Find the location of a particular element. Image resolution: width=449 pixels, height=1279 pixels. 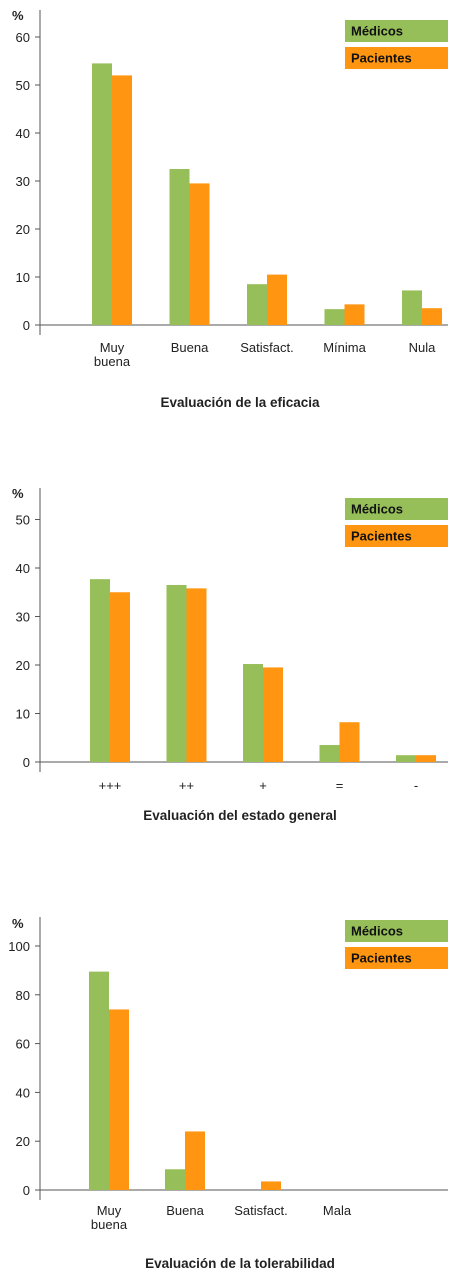

chart-title: Evaluación del estado general is located at coordinates (240, 815).